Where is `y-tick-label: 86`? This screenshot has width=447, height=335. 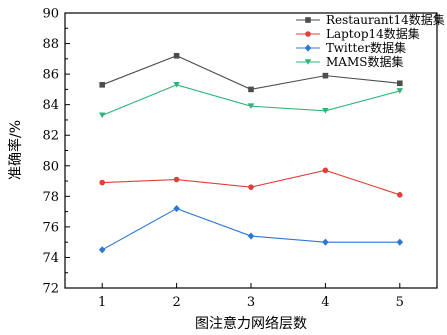
y-tick-label: 86 is located at coordinates (50, 75).